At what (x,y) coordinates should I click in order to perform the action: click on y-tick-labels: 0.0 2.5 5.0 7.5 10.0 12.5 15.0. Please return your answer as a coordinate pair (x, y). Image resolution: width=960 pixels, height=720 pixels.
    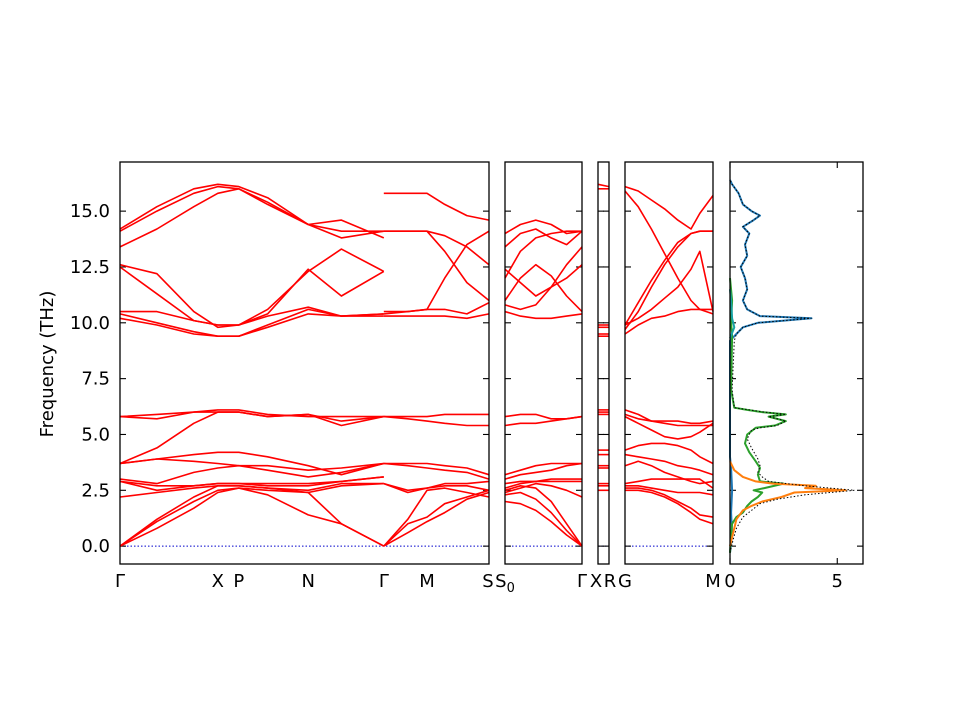
    Looking at the image, I should click on (90, 379).